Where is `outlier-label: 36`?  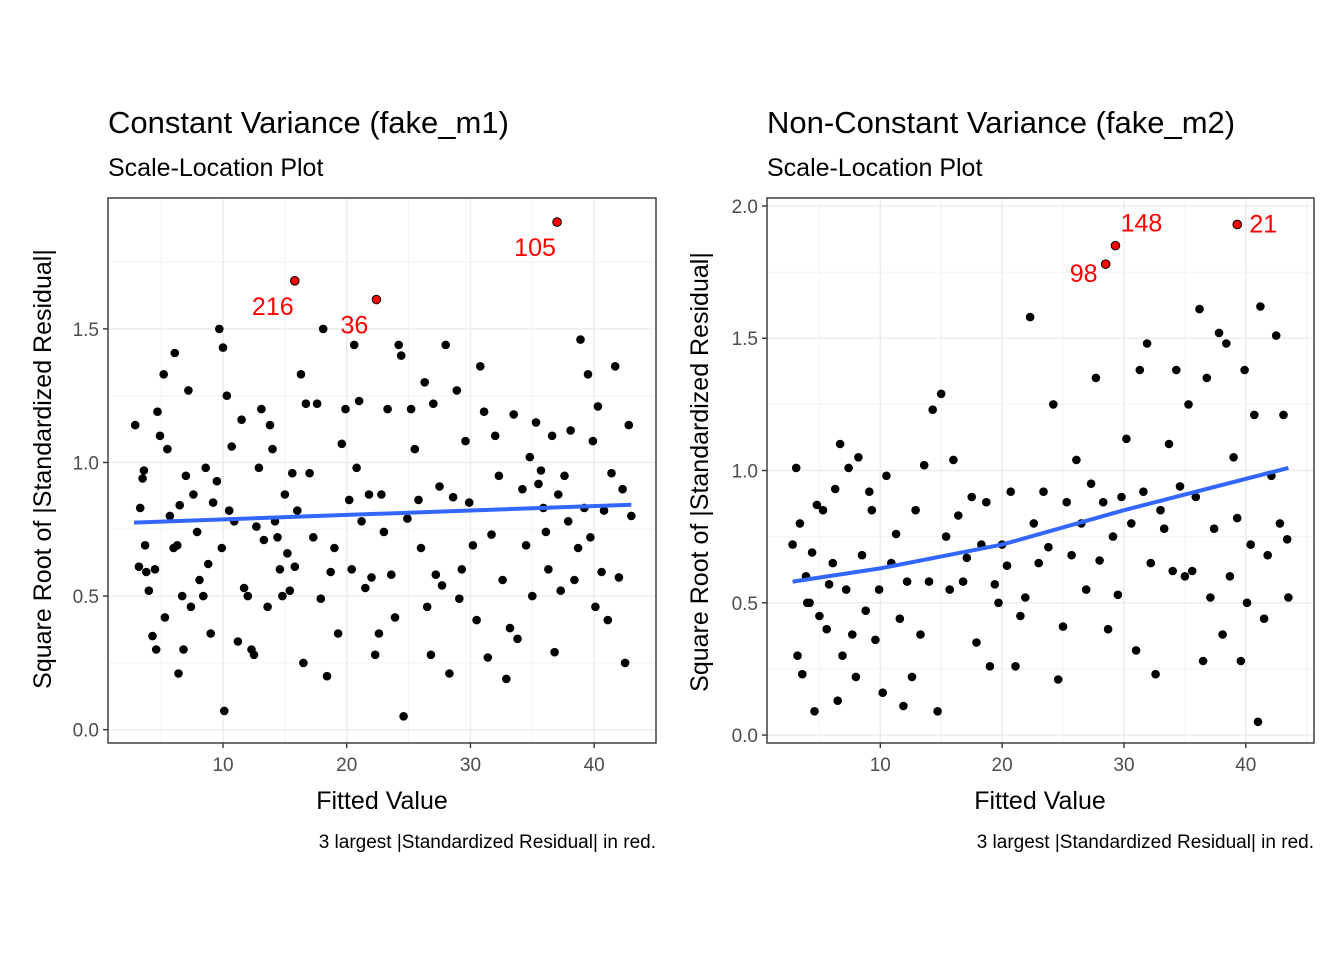
outlier-label: 36 is located at coordinates (355, 326).